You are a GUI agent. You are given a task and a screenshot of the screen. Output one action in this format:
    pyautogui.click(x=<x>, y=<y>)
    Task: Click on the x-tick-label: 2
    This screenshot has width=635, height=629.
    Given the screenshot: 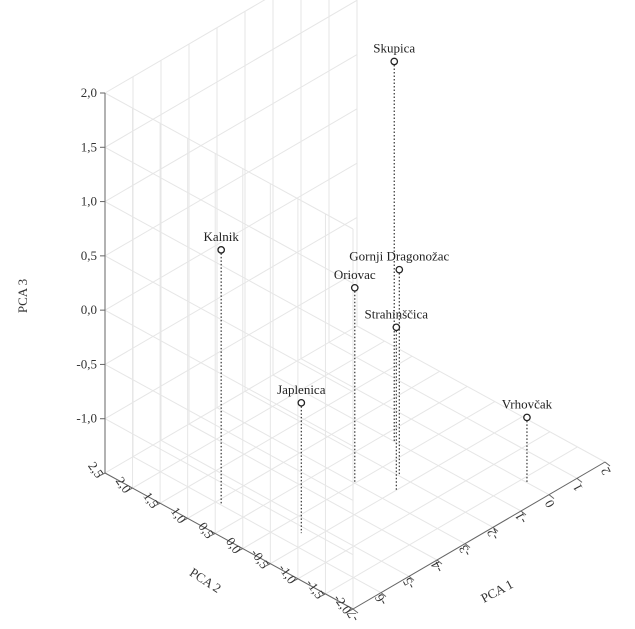 What is the action you would take?
    pyautogui.click(x=605, y=471)
    